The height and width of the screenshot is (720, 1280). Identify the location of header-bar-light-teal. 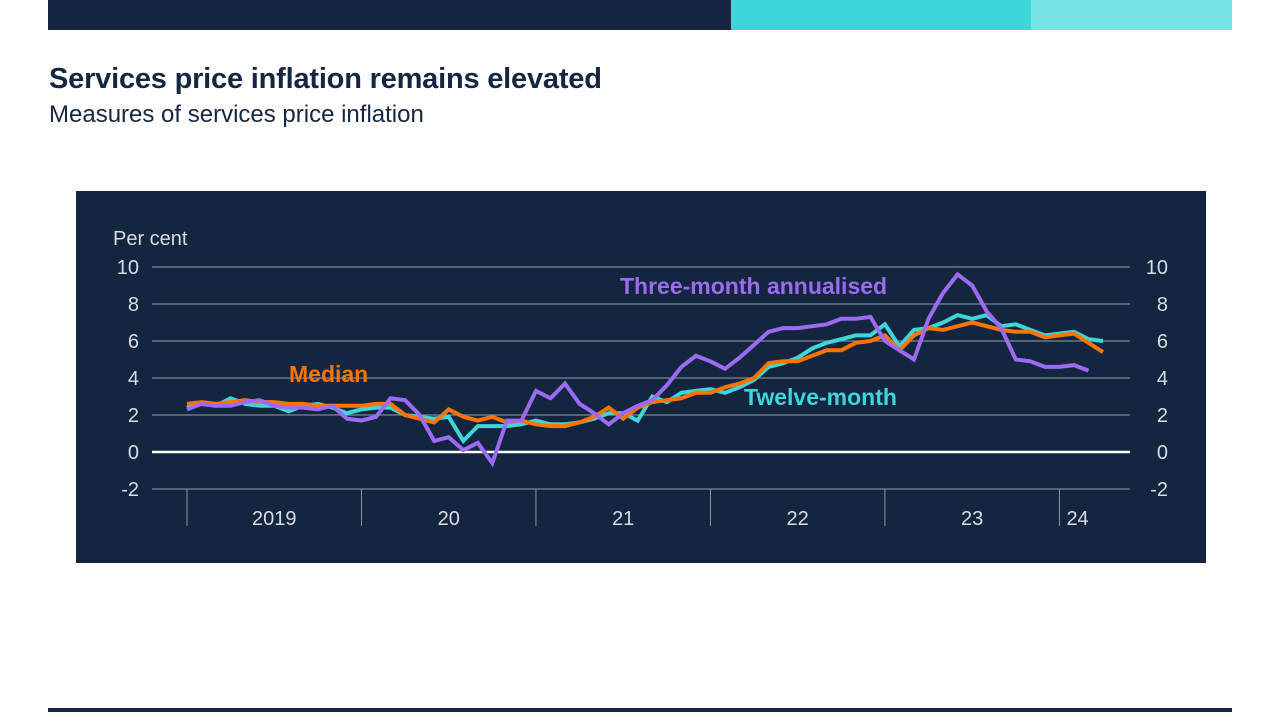
(1131, 15).